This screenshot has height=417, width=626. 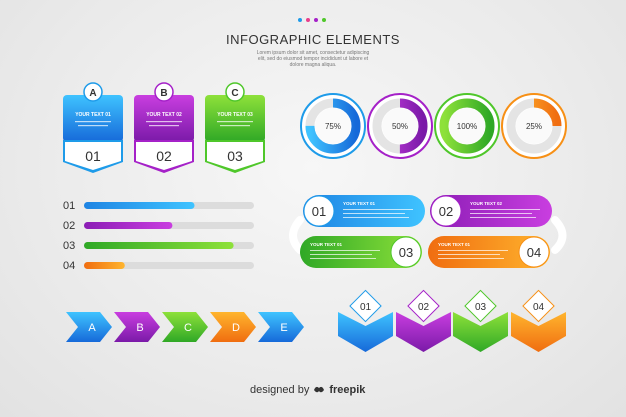 I want to click on ribbon-step-01: 01, so click(x=365, y=320).